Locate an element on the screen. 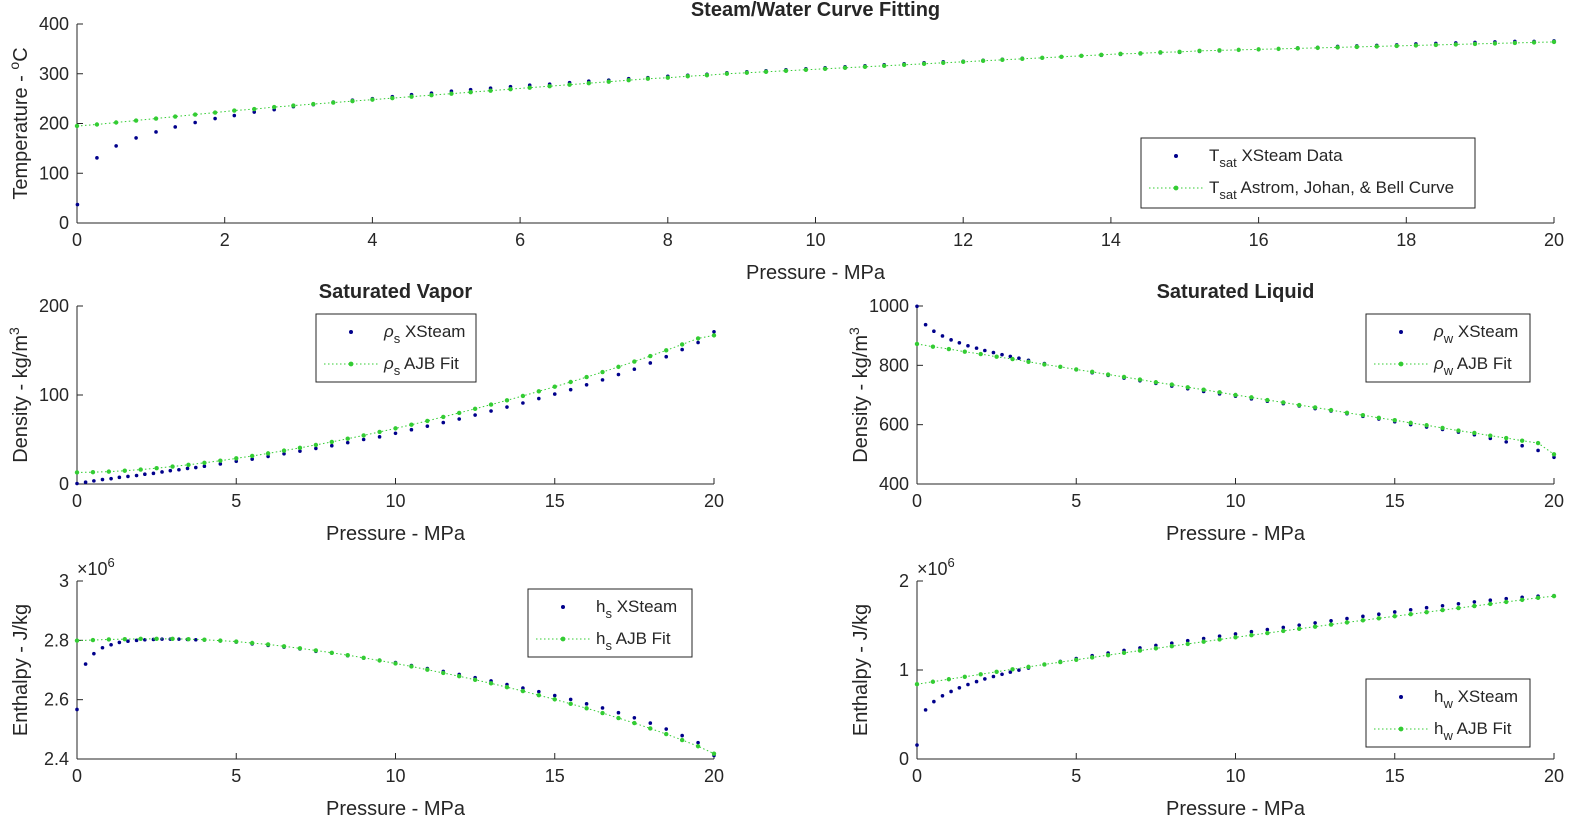 The width and height of the screenshot is (1579, 828). x-tick-label: 8 is located at coordinates (668, 240).